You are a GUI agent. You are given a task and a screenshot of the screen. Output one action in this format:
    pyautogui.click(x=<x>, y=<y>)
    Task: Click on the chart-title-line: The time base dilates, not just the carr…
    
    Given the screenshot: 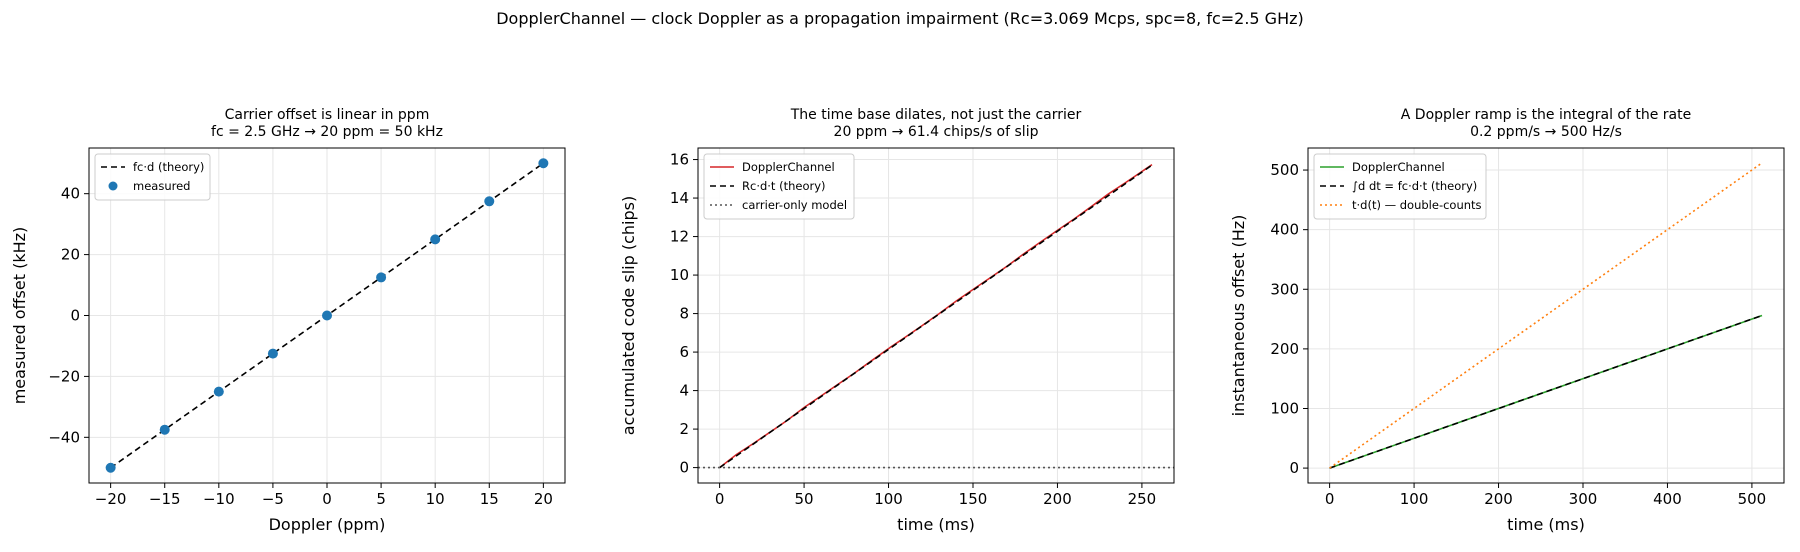 What is the action you would take?
    pyautogui.click(x=936, y=115)
    